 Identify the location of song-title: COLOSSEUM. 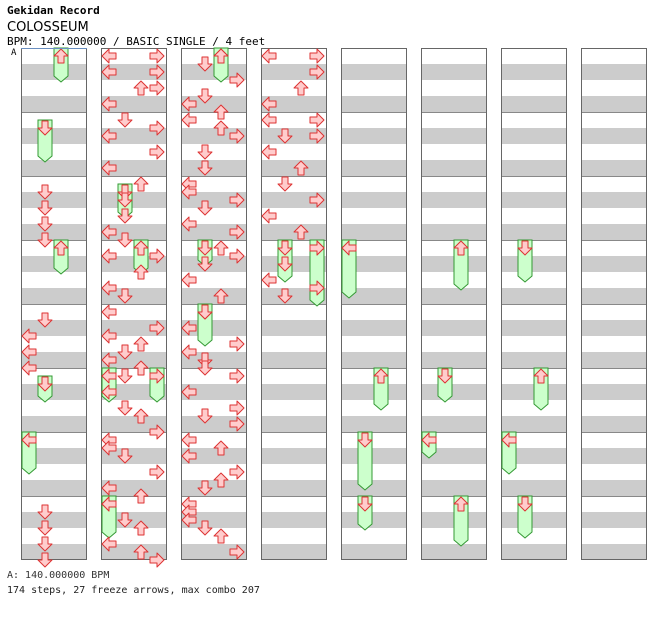
(48, 27).